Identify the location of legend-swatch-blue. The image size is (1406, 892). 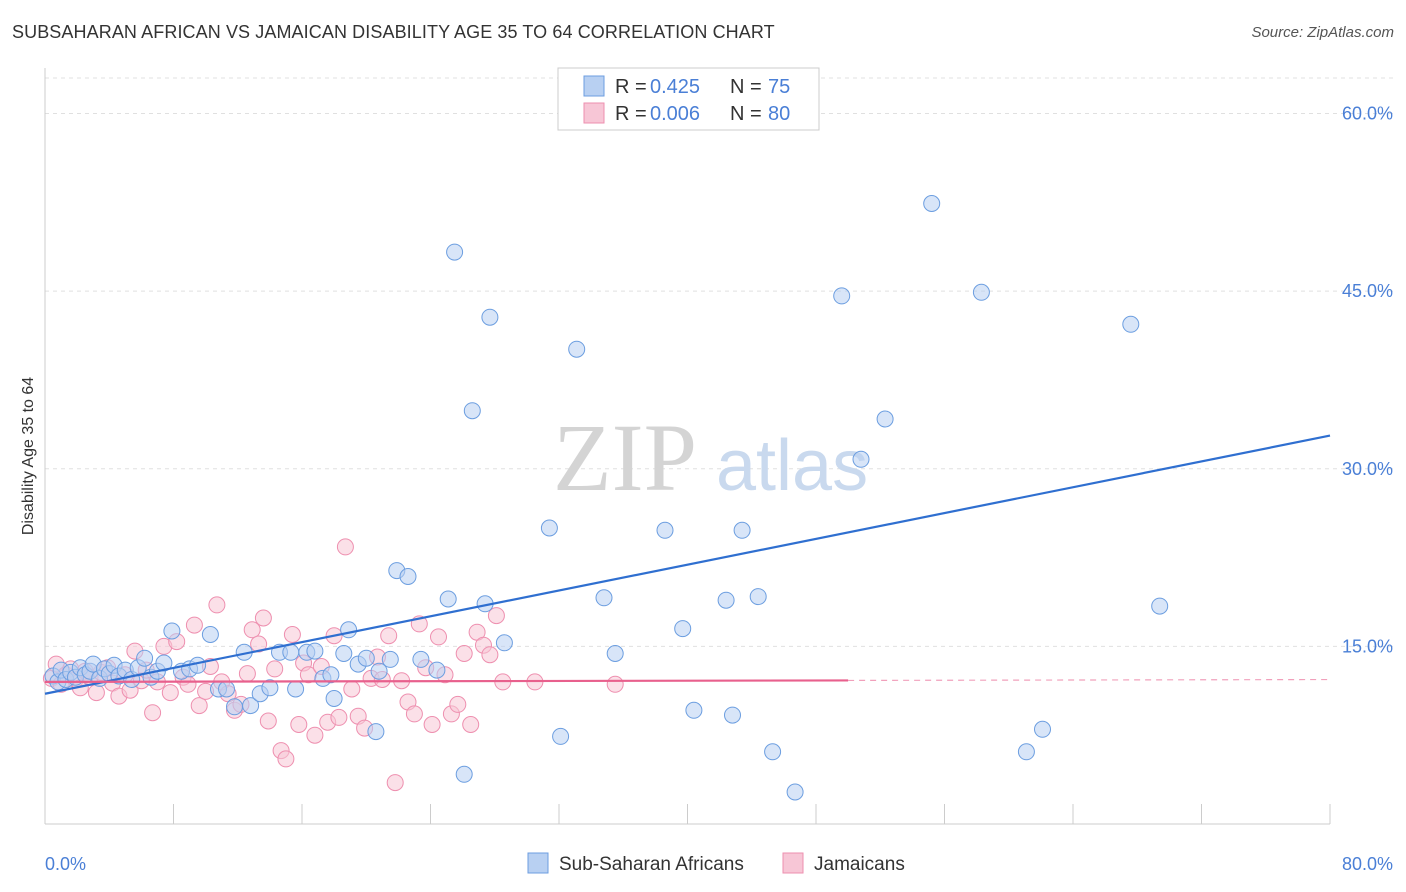
(594, 86).